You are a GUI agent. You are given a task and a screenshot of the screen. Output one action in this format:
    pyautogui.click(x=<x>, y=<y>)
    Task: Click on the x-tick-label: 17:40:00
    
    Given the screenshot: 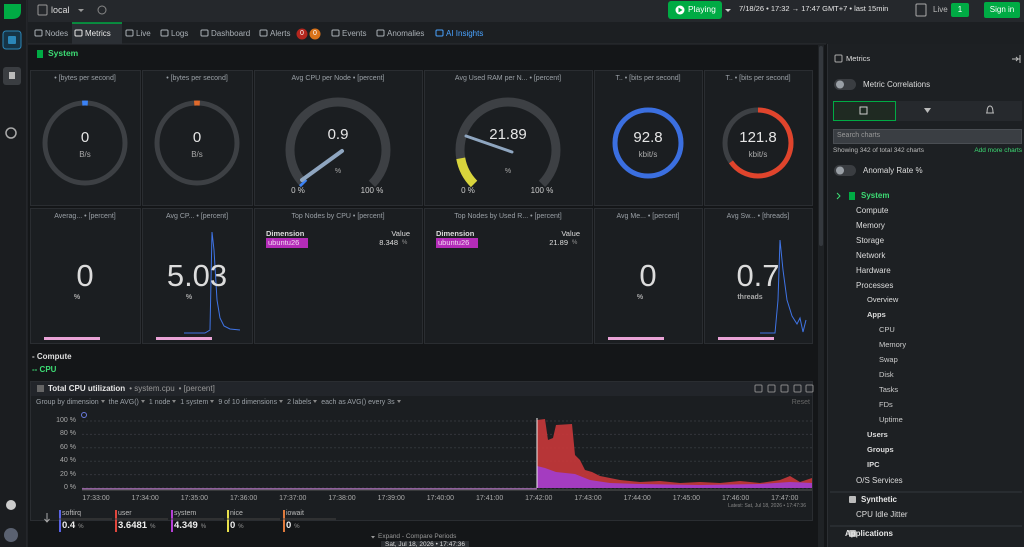 What is the action you would take?
    pyautogui.click(x=440, y=498)
    